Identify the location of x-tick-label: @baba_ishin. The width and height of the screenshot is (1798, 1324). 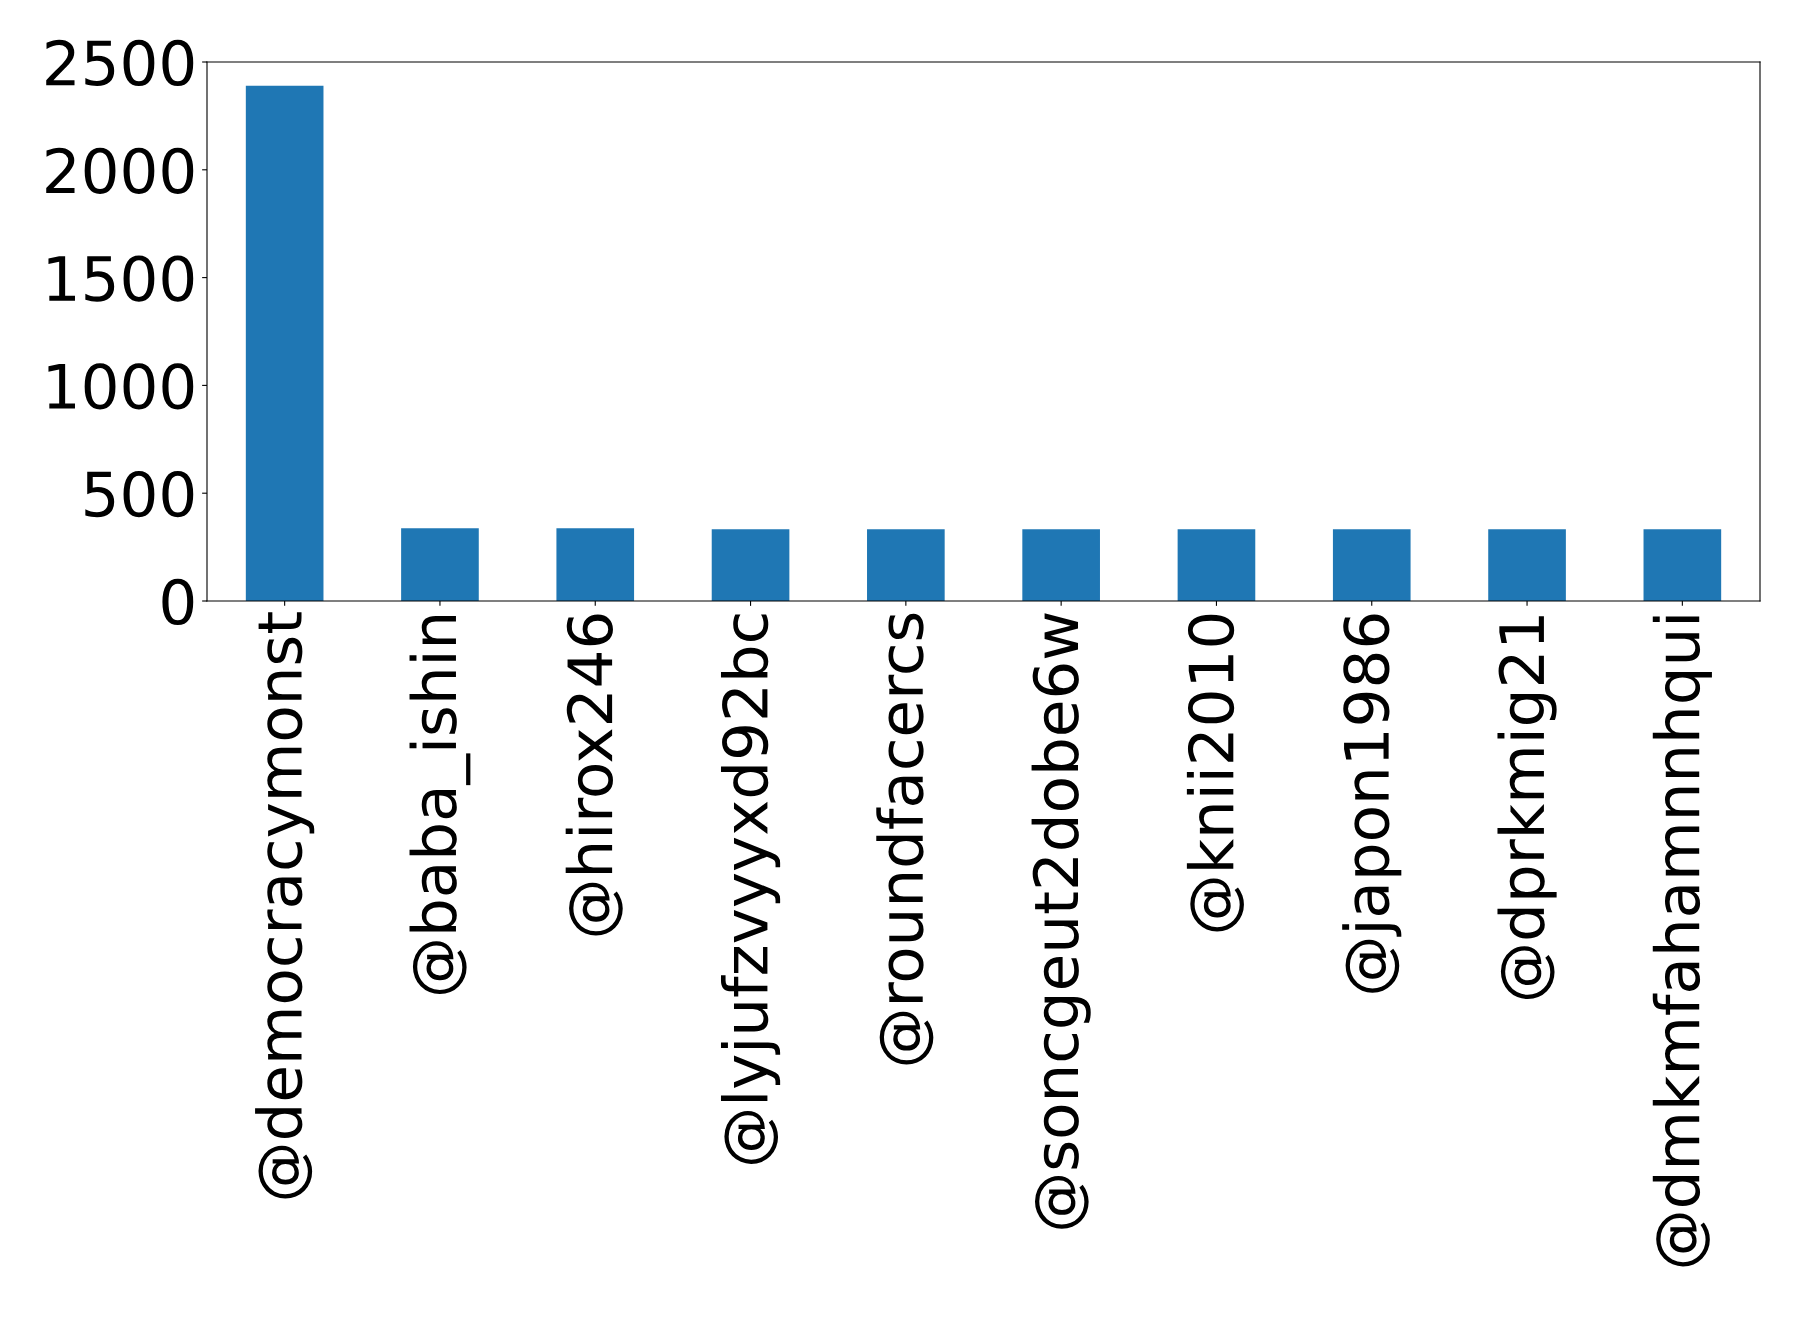
(440, 805).